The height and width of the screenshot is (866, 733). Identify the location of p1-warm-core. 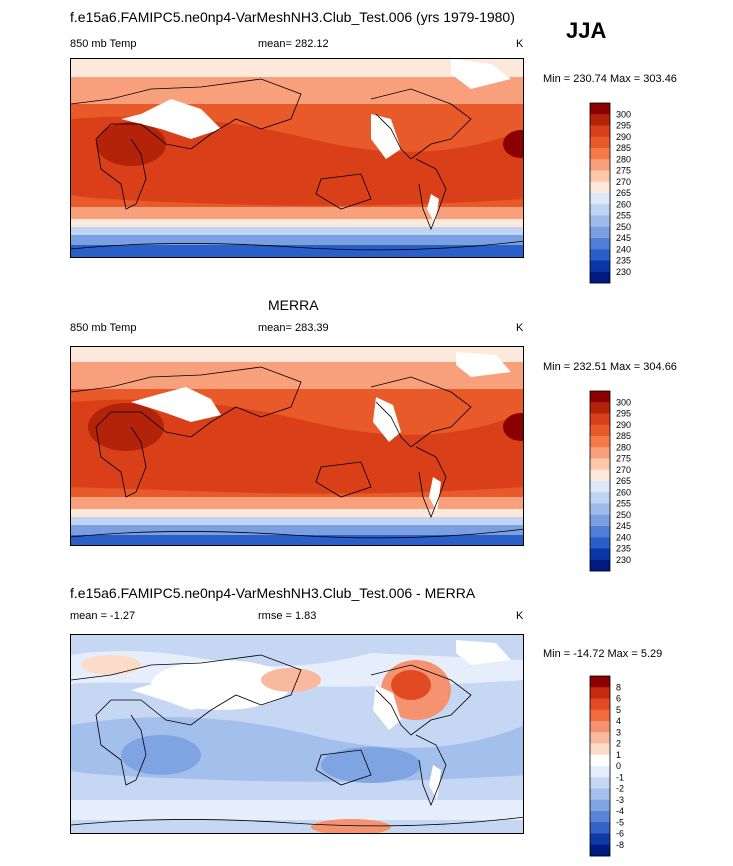
(297, 161).